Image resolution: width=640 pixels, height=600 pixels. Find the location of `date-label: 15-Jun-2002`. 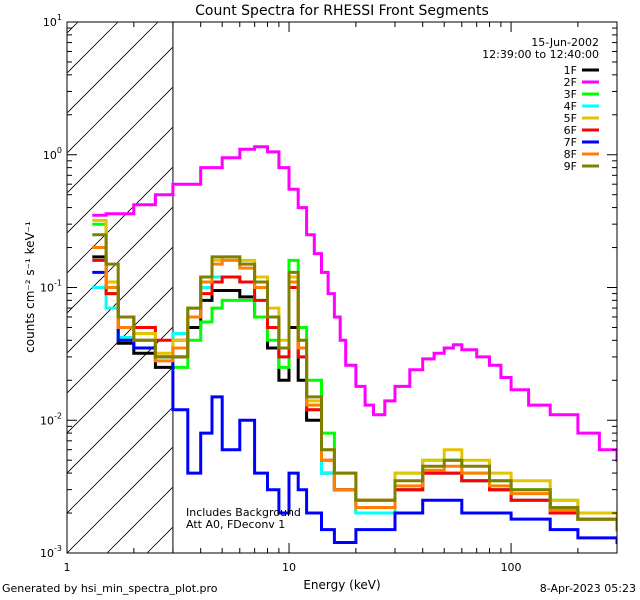

date-label: 15-Jun-2002 is located at coordinates (565, 42).